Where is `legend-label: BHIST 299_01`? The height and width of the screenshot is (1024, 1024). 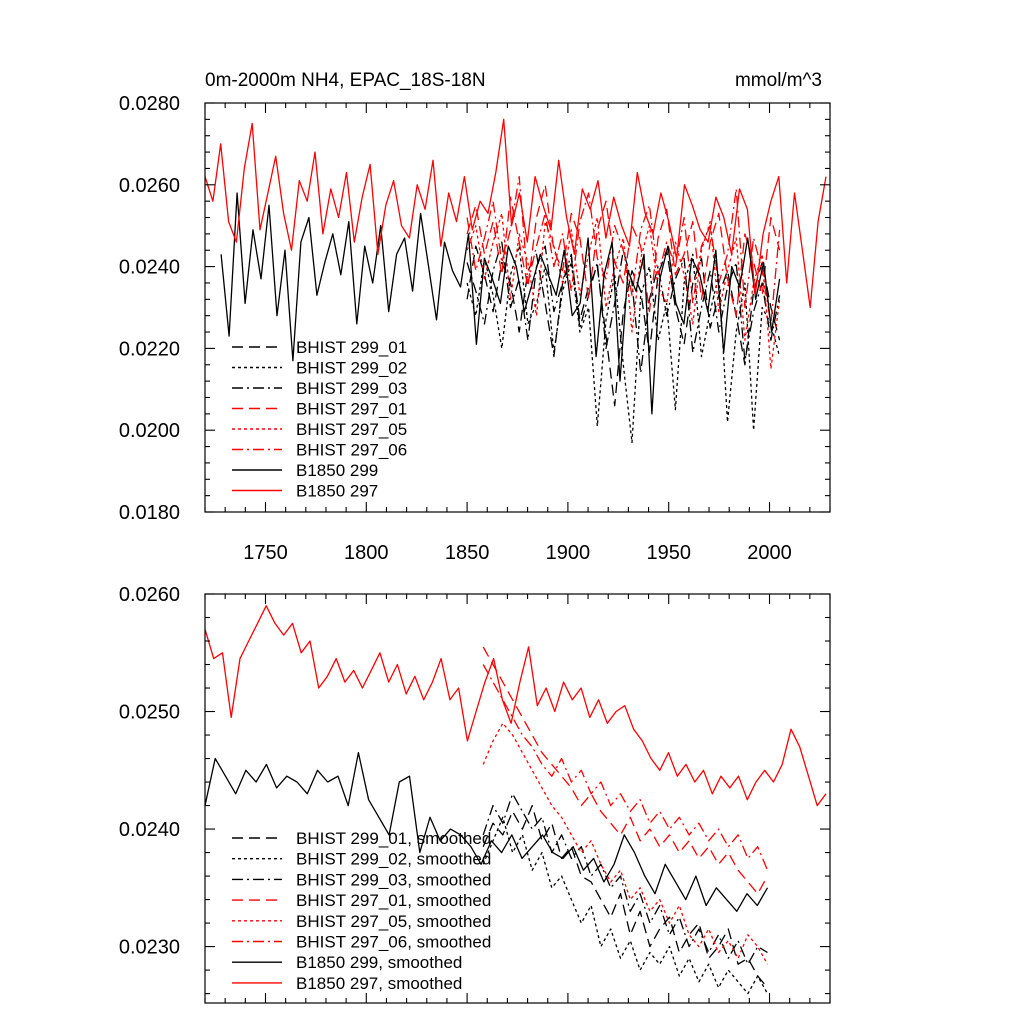 legend-label: BHIST 299_01 is located at coordinates (351, 347).